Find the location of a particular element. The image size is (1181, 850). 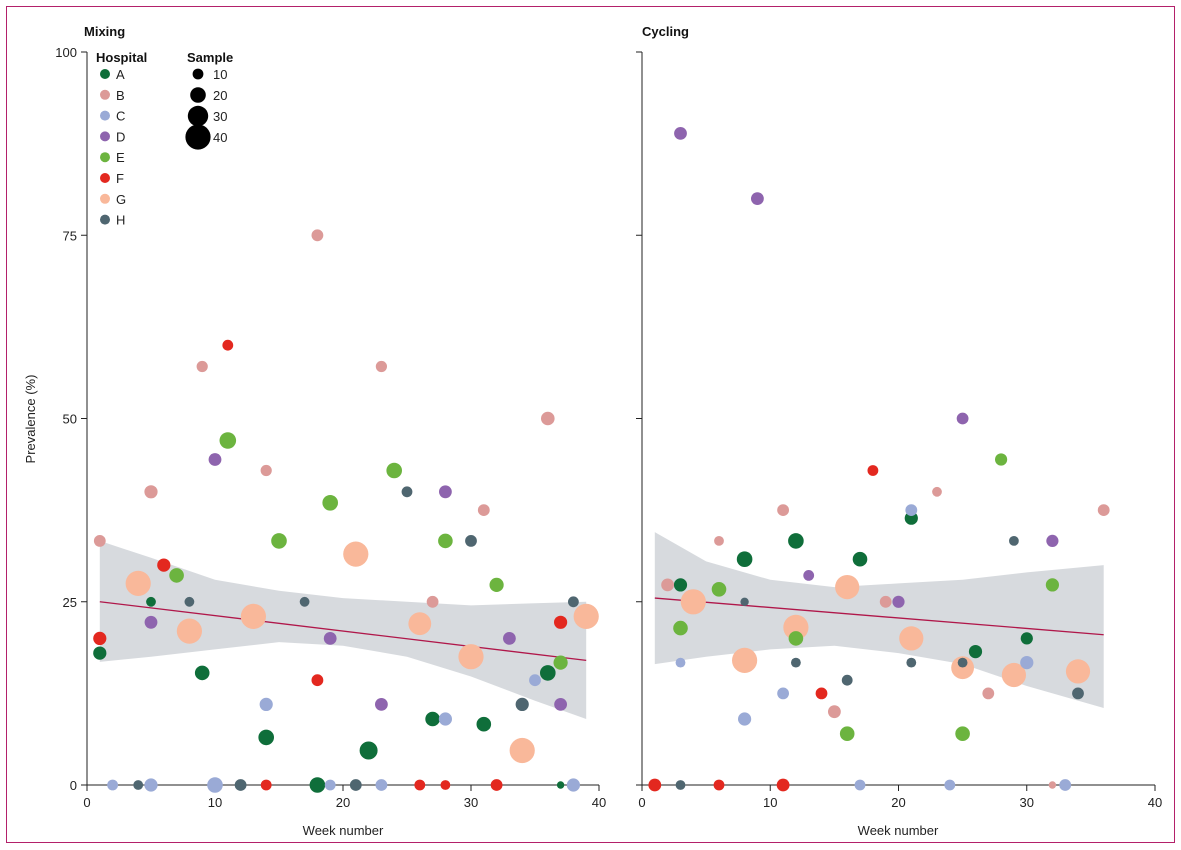

confidence-band is located at coordinates (343, 629).